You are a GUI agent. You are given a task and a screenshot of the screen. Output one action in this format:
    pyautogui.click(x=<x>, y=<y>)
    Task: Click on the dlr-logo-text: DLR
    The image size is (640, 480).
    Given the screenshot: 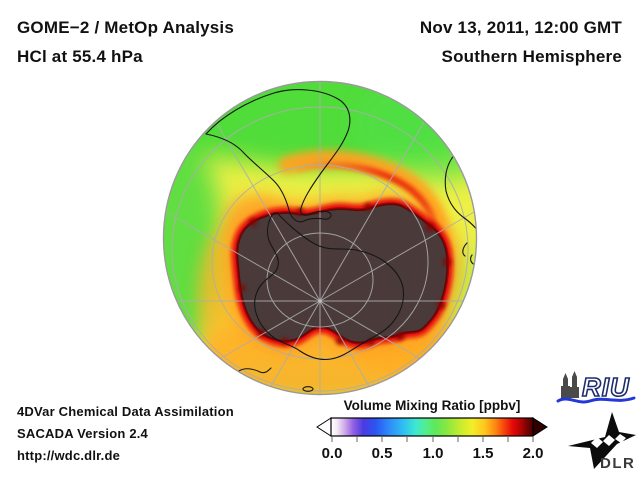 What is the action you would take?
    pyautogui.click(x=617, y=463)
    